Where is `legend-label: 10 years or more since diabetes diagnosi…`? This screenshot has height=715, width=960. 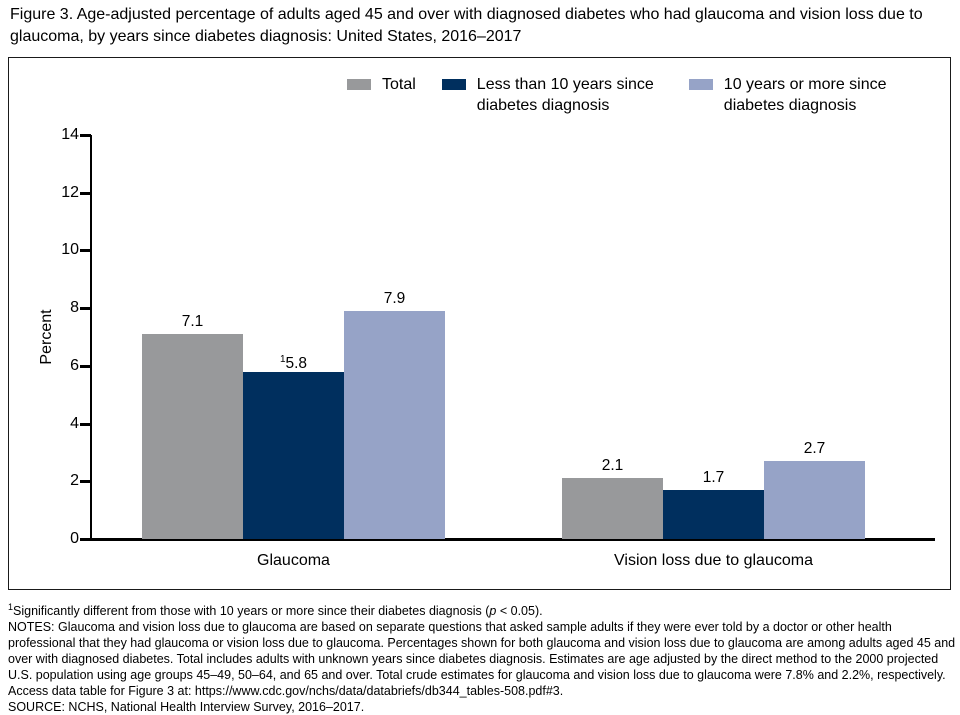
legend-label: 10 years or more since diabetes diagnosi… is located at coordinates (805, 95).